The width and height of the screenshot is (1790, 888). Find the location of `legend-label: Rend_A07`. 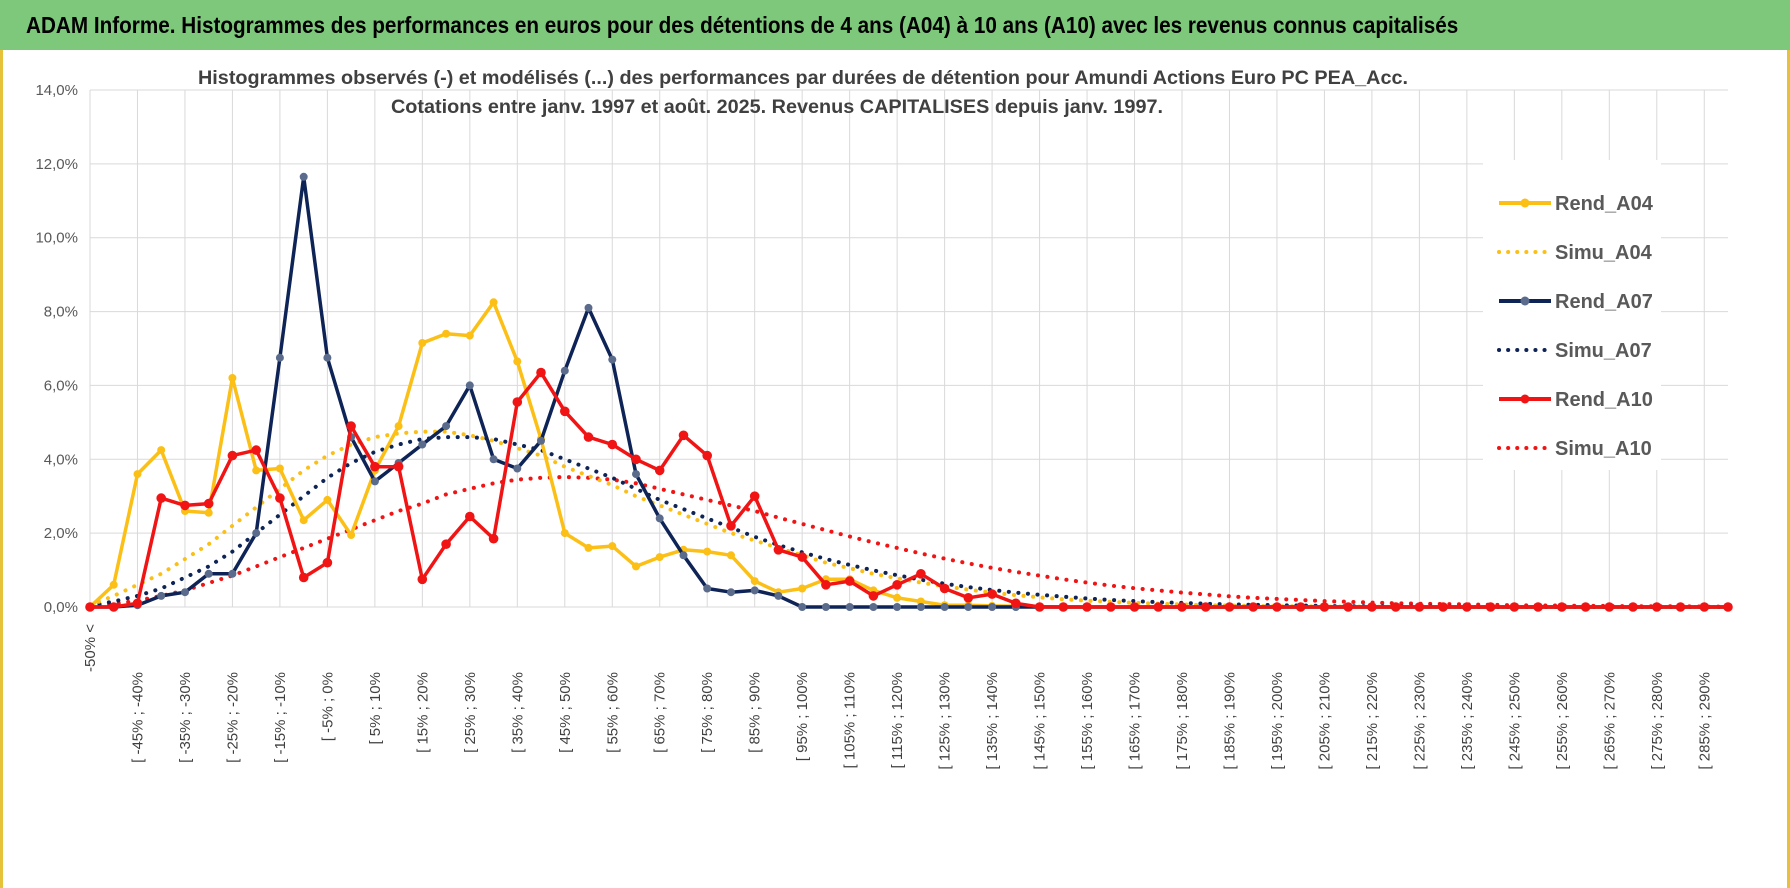

legend-label: Rend_A07 is located at coordinates (1604, 302).